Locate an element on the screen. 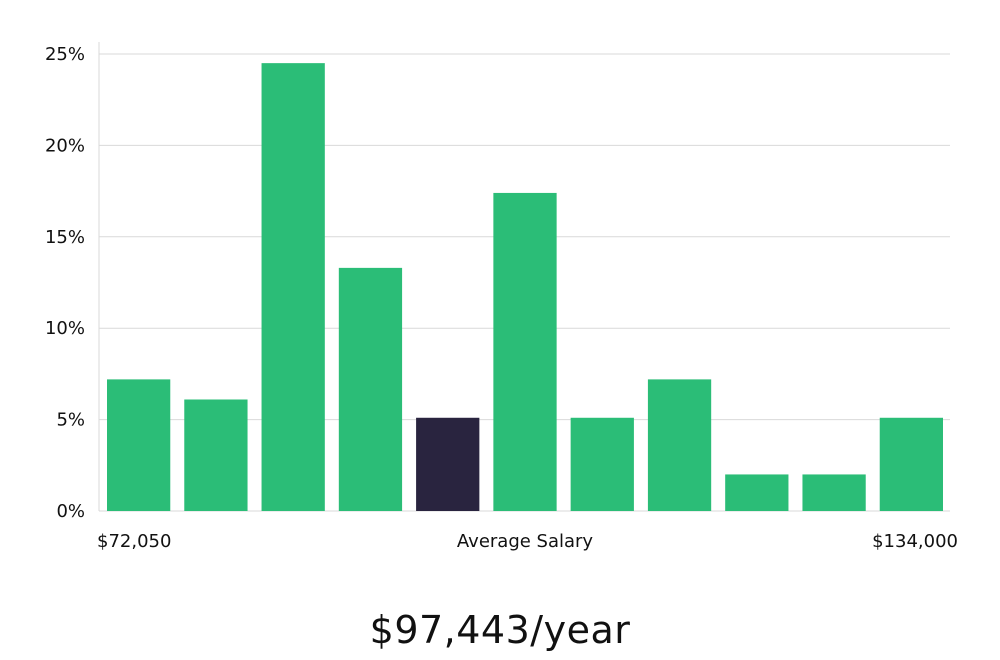 The height and width of the screenshot is (660, 1000). y-tick-label: 15% is located at coordinates (65, 237).